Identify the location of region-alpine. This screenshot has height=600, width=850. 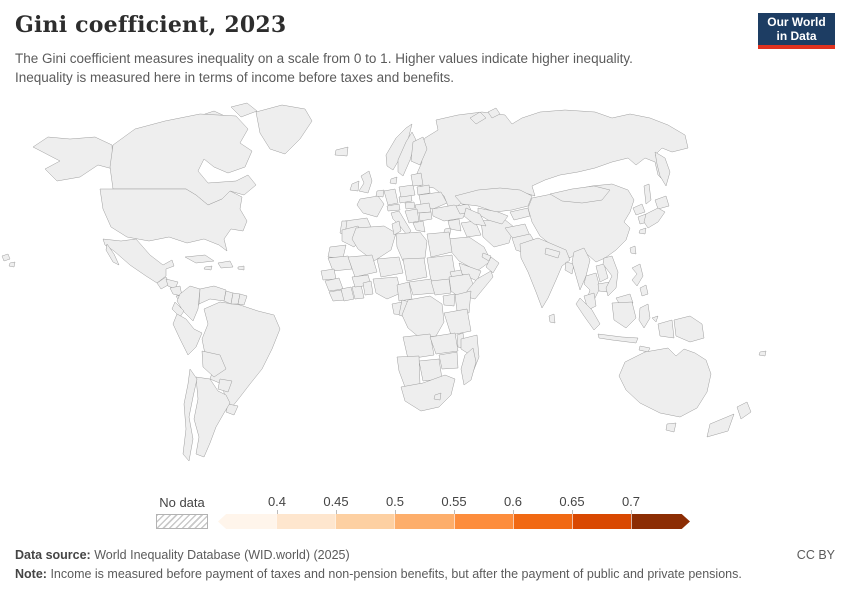
(393, 207).